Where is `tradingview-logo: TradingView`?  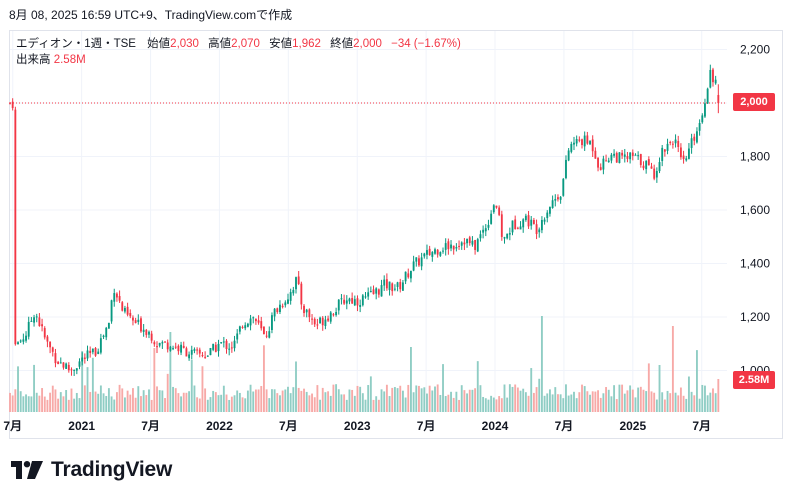 tradingview-logo: TradingView is located at coordinates (91, 470).